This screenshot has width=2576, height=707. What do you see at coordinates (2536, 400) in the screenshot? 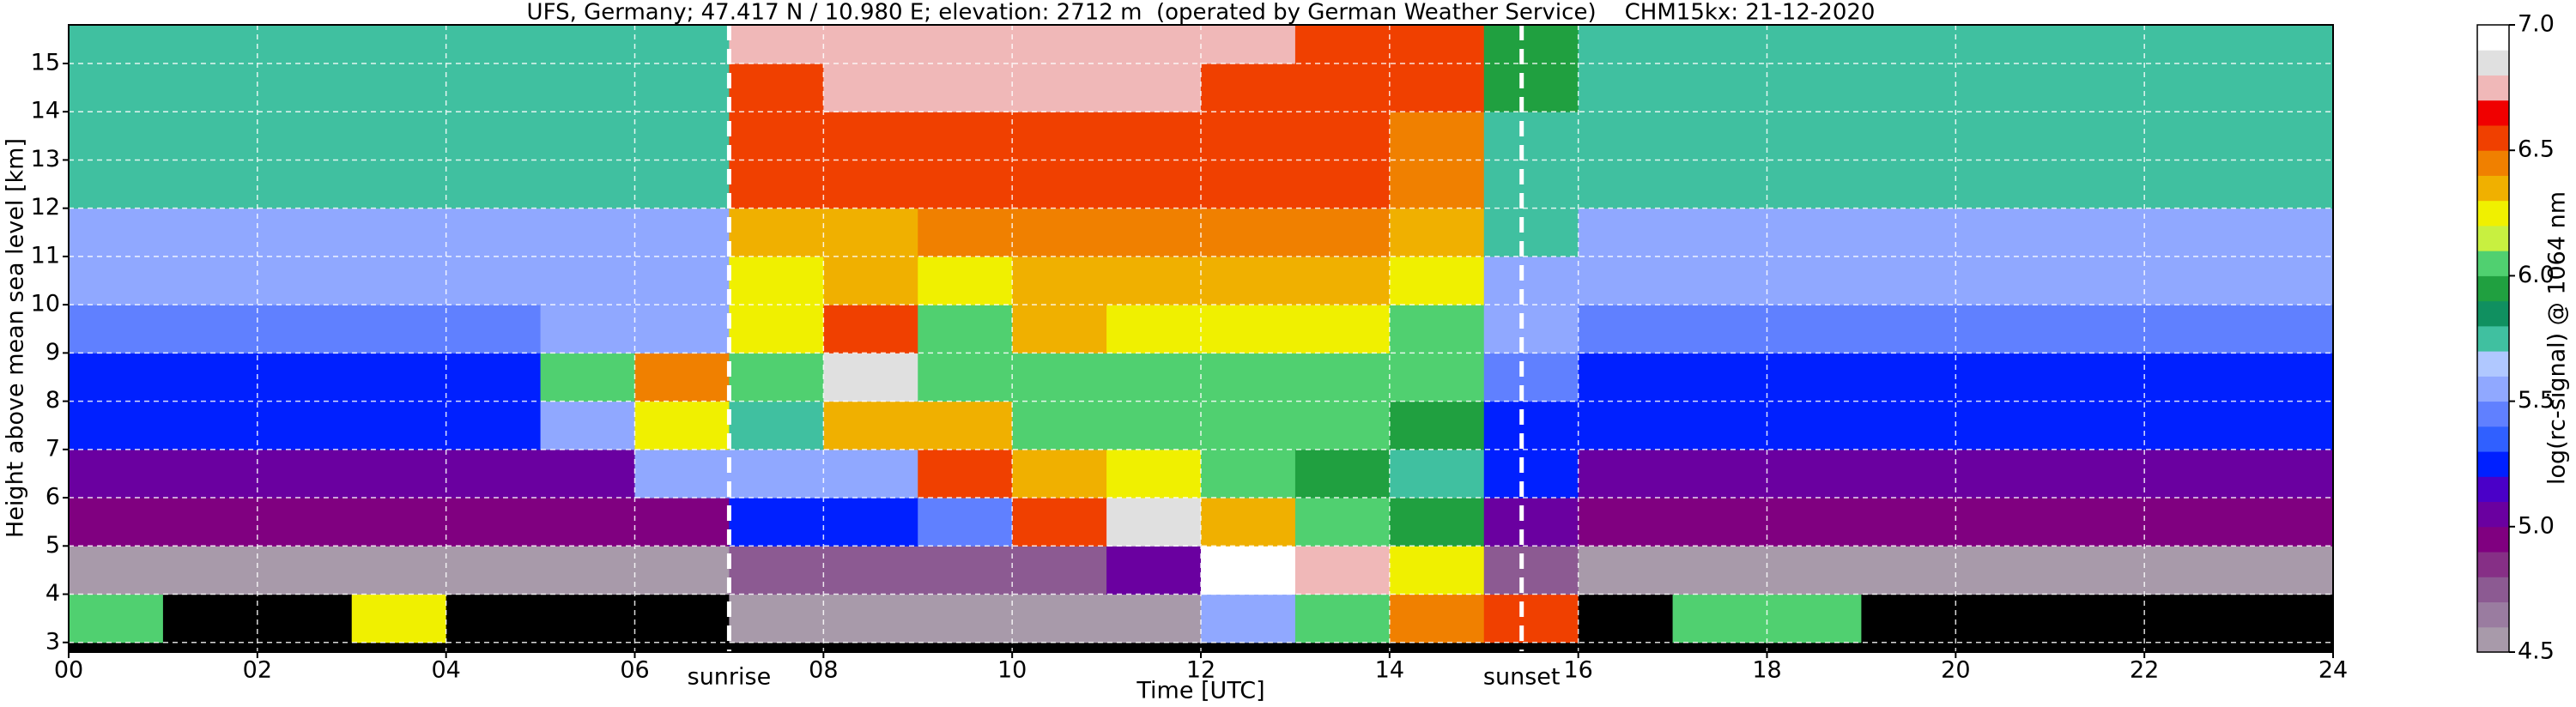
I see `colorbar-tick-label: 5.5` at bounding box center [2536, 400].